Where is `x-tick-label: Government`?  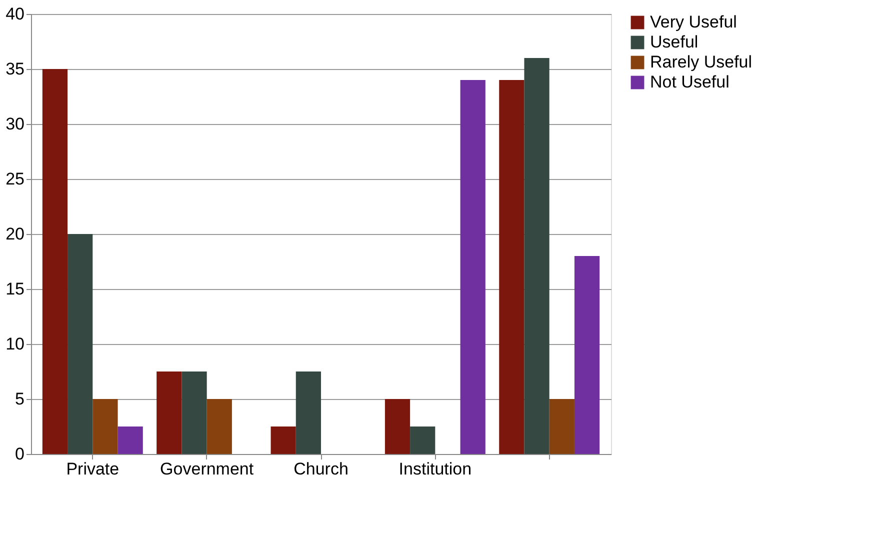 x-tick-label: Government is located at coordinates (207, 469).